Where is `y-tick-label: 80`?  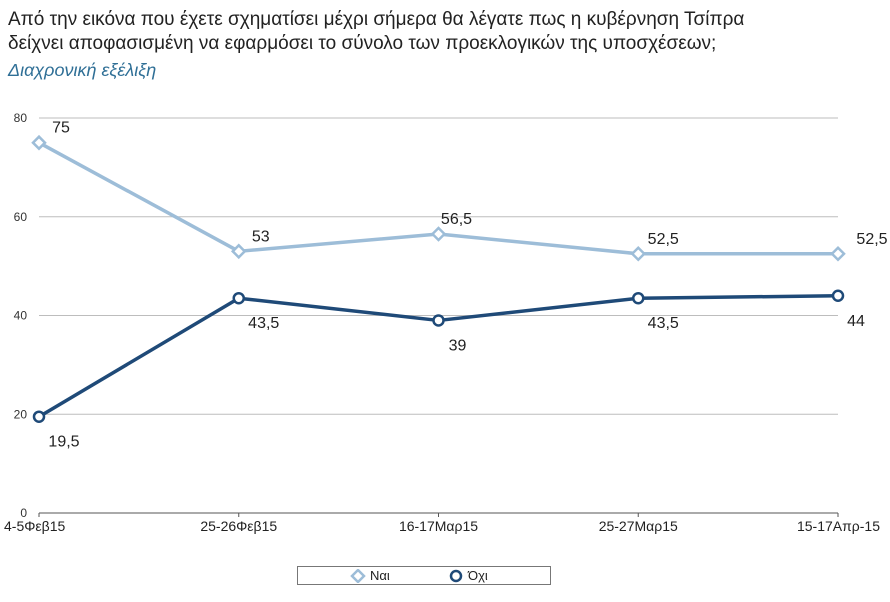 y-tick-label: 80 is located at coordinates (21, 118).